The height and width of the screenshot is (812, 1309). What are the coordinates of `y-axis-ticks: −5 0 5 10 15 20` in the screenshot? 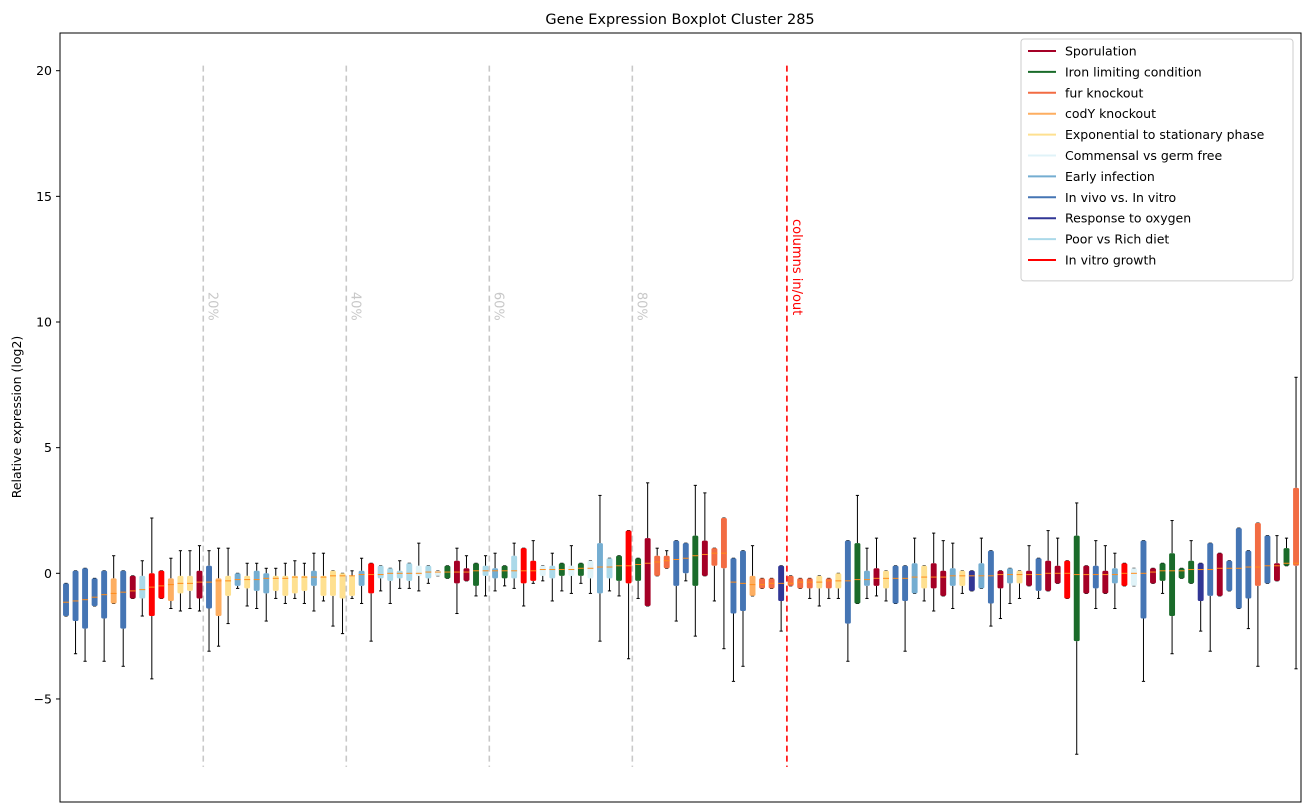 It's located at (47, 384).